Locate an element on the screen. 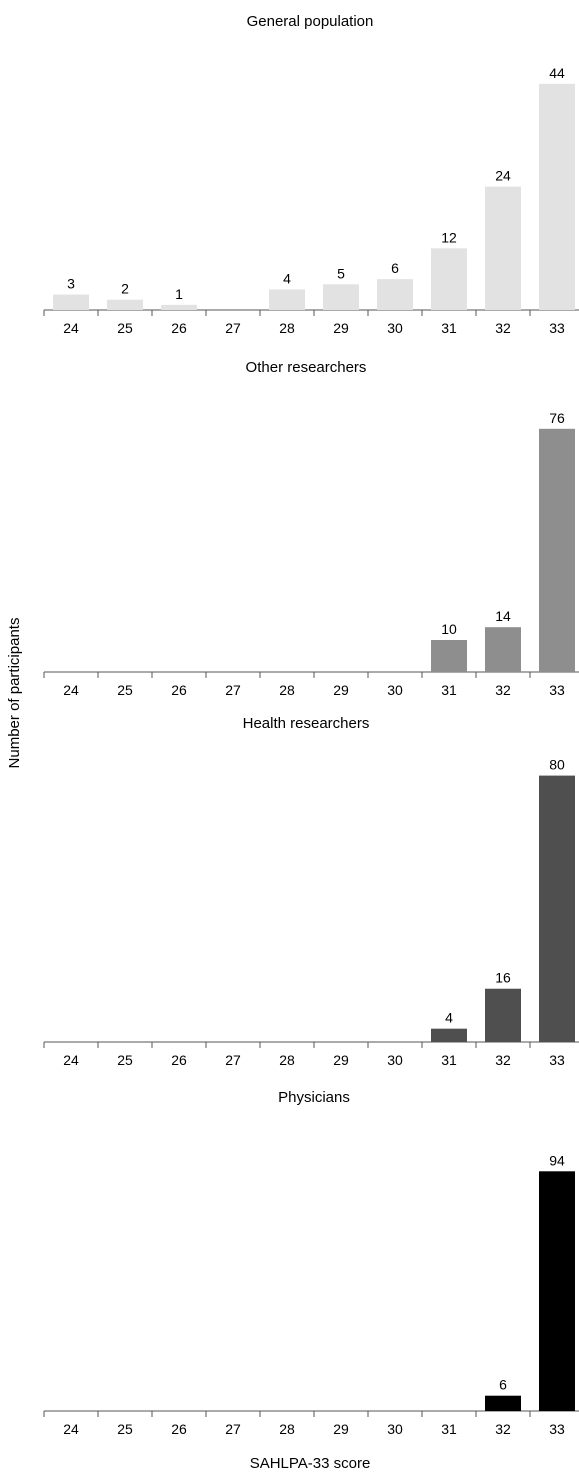  data-label: 16 is located at coordinates (503, 978).